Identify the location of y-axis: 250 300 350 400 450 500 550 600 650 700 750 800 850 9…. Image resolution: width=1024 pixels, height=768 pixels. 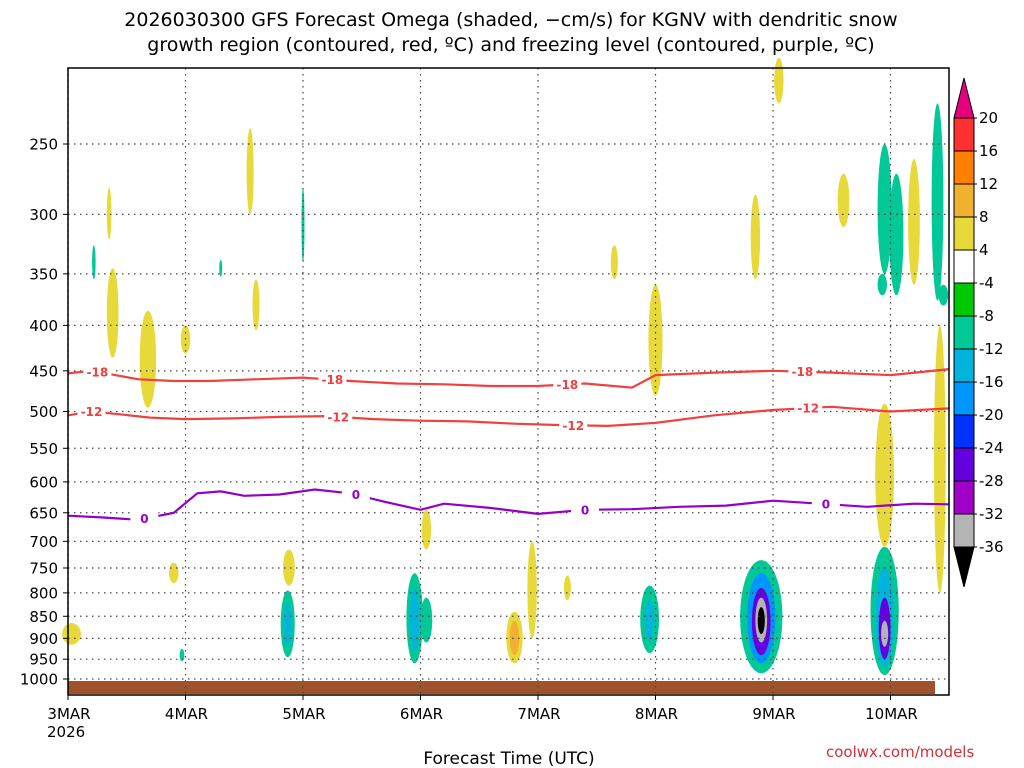
(44, 412).